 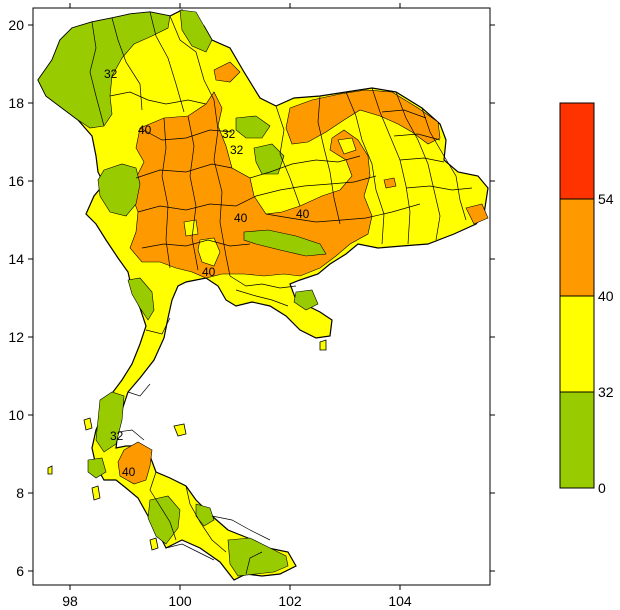 I want to click on y-tick-label: 8, so click(x=20, y=493).